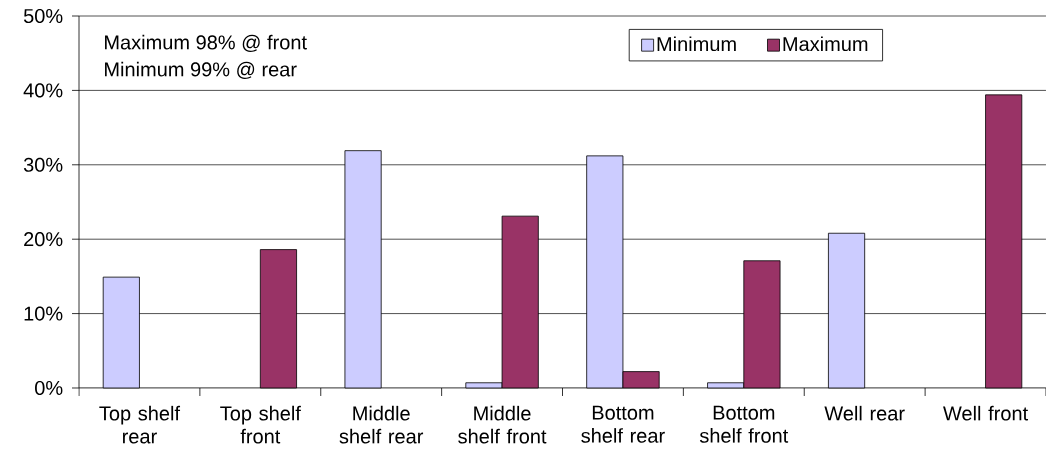 This screenshot has height=460, width=1046. I want to click on y-tick-label: 10%, so click(43, 313).